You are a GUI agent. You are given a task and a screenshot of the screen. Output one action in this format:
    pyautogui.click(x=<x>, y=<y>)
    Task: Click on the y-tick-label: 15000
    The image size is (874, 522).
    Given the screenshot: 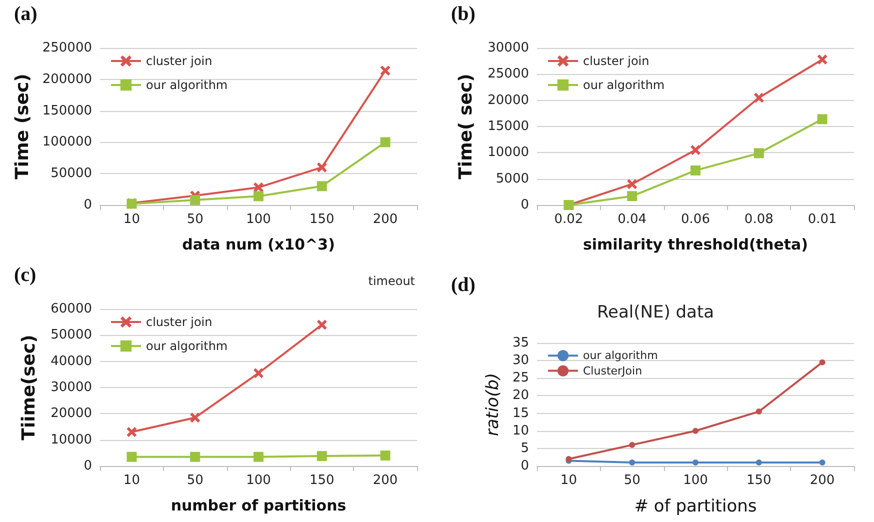 What is the action you would take?
    pyautogui.click(x=508, y=126)
    